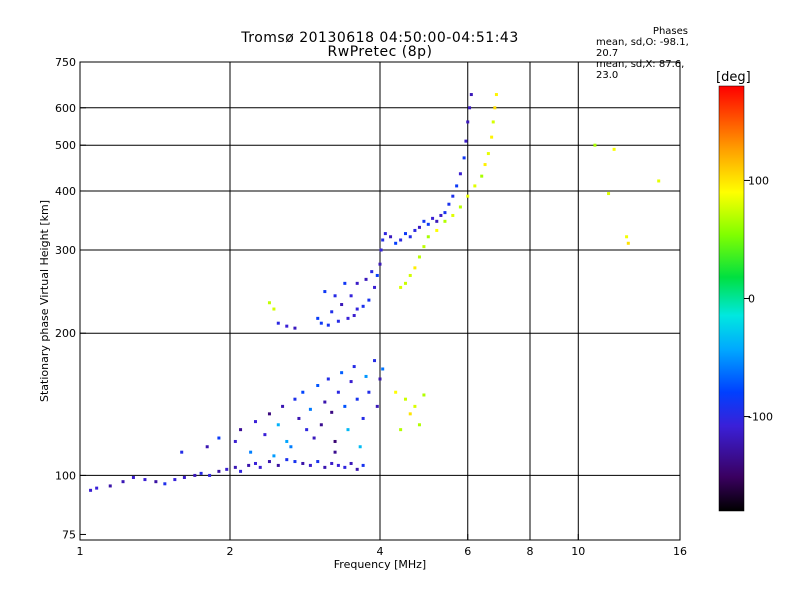 This screenshot has height=600, width=800. I want to click on phase-stats-o: mean, sd,O: -98.1, 20.7, so click(642, 48).